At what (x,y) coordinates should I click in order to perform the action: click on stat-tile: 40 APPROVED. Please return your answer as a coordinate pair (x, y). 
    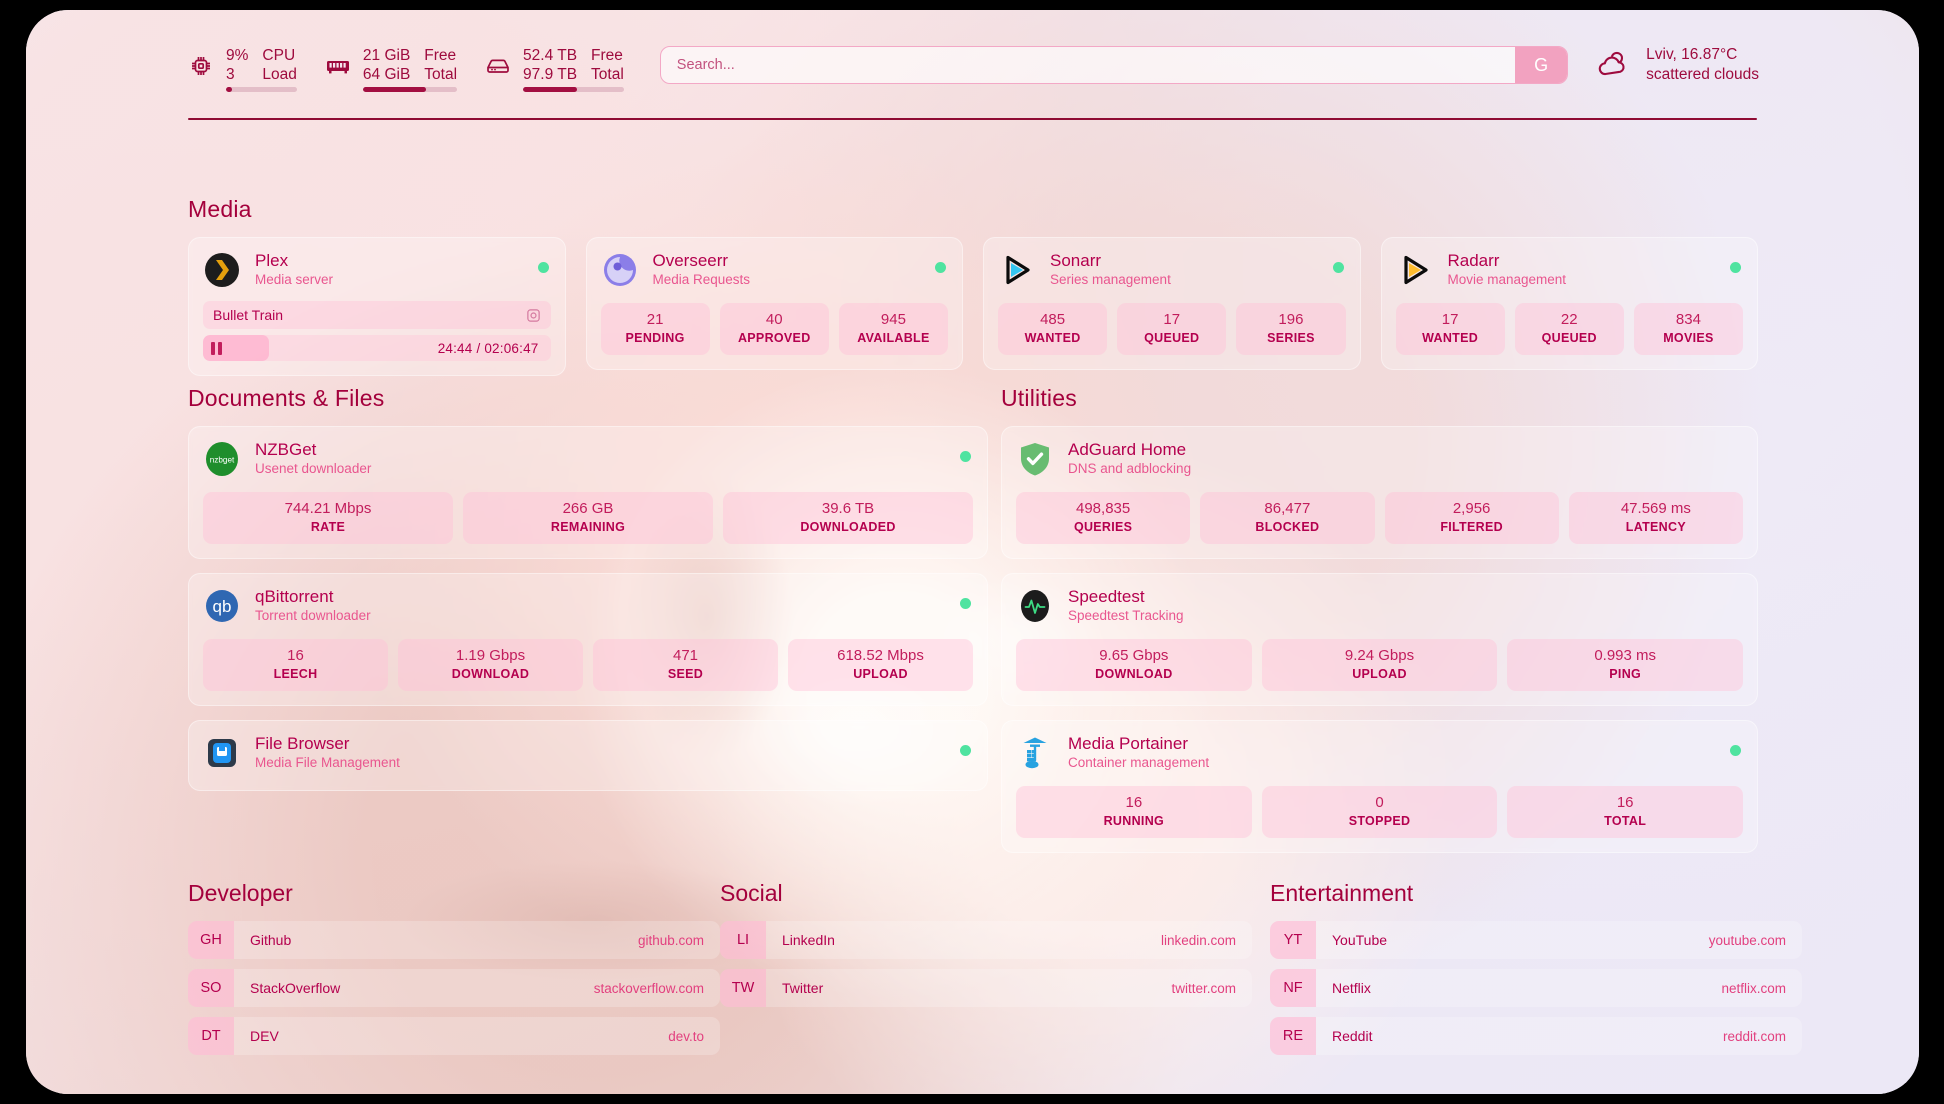
    Looking at the image, I should click on (774, 329).